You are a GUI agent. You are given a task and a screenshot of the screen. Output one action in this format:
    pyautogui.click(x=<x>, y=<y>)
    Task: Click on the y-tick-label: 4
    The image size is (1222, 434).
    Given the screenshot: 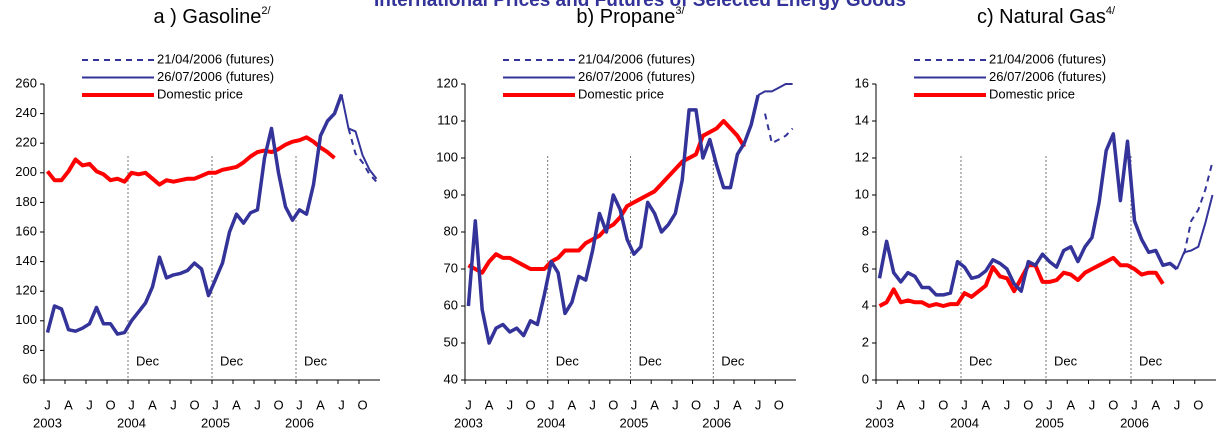 What is the action you would take?
    pyautogui.click(x=865, y=304)
    